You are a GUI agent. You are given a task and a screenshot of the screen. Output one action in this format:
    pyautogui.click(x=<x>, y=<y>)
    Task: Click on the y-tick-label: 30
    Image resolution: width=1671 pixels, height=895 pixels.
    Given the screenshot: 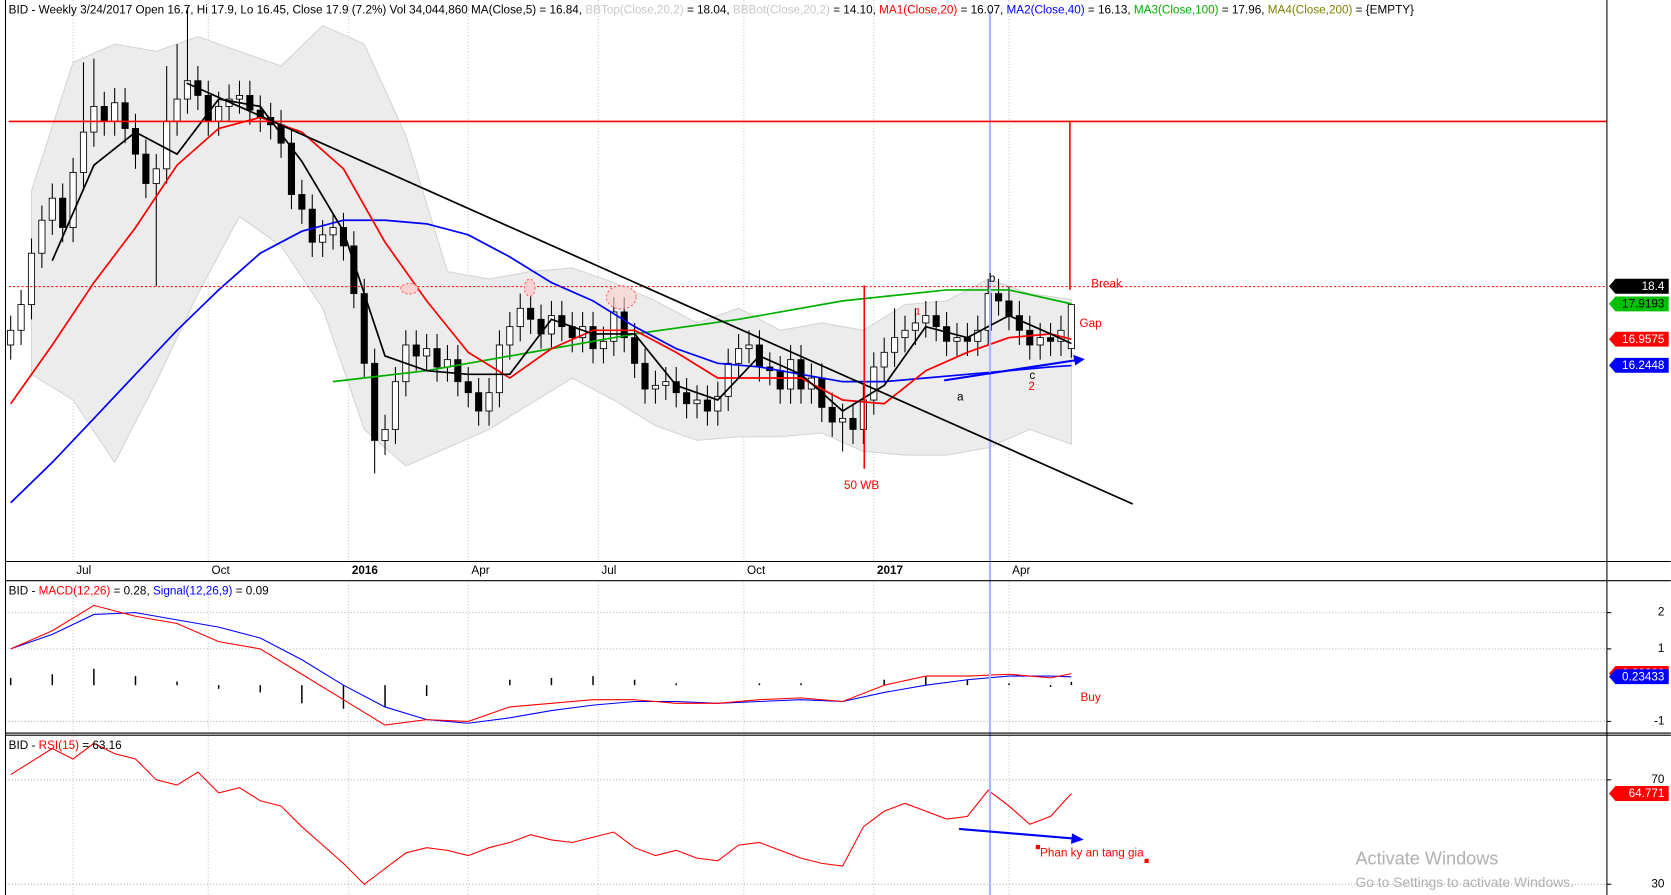 What is the action you would take?
    pyautogui.click(x=1658, y=883)
    